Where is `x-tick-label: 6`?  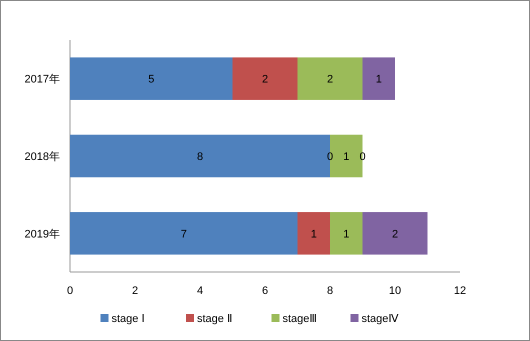
x-tick-label: 6 is located at coordinates (265, 291).